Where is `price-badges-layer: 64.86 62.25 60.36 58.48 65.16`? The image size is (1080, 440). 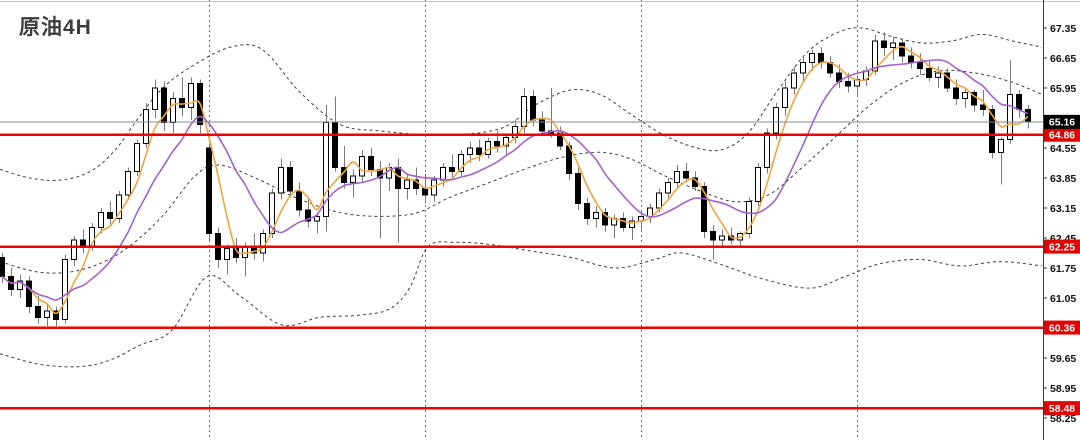 price-badges-layer: 64.86 62.25 60.36 58.48 65.16 is located at coordinates (1062, 265).